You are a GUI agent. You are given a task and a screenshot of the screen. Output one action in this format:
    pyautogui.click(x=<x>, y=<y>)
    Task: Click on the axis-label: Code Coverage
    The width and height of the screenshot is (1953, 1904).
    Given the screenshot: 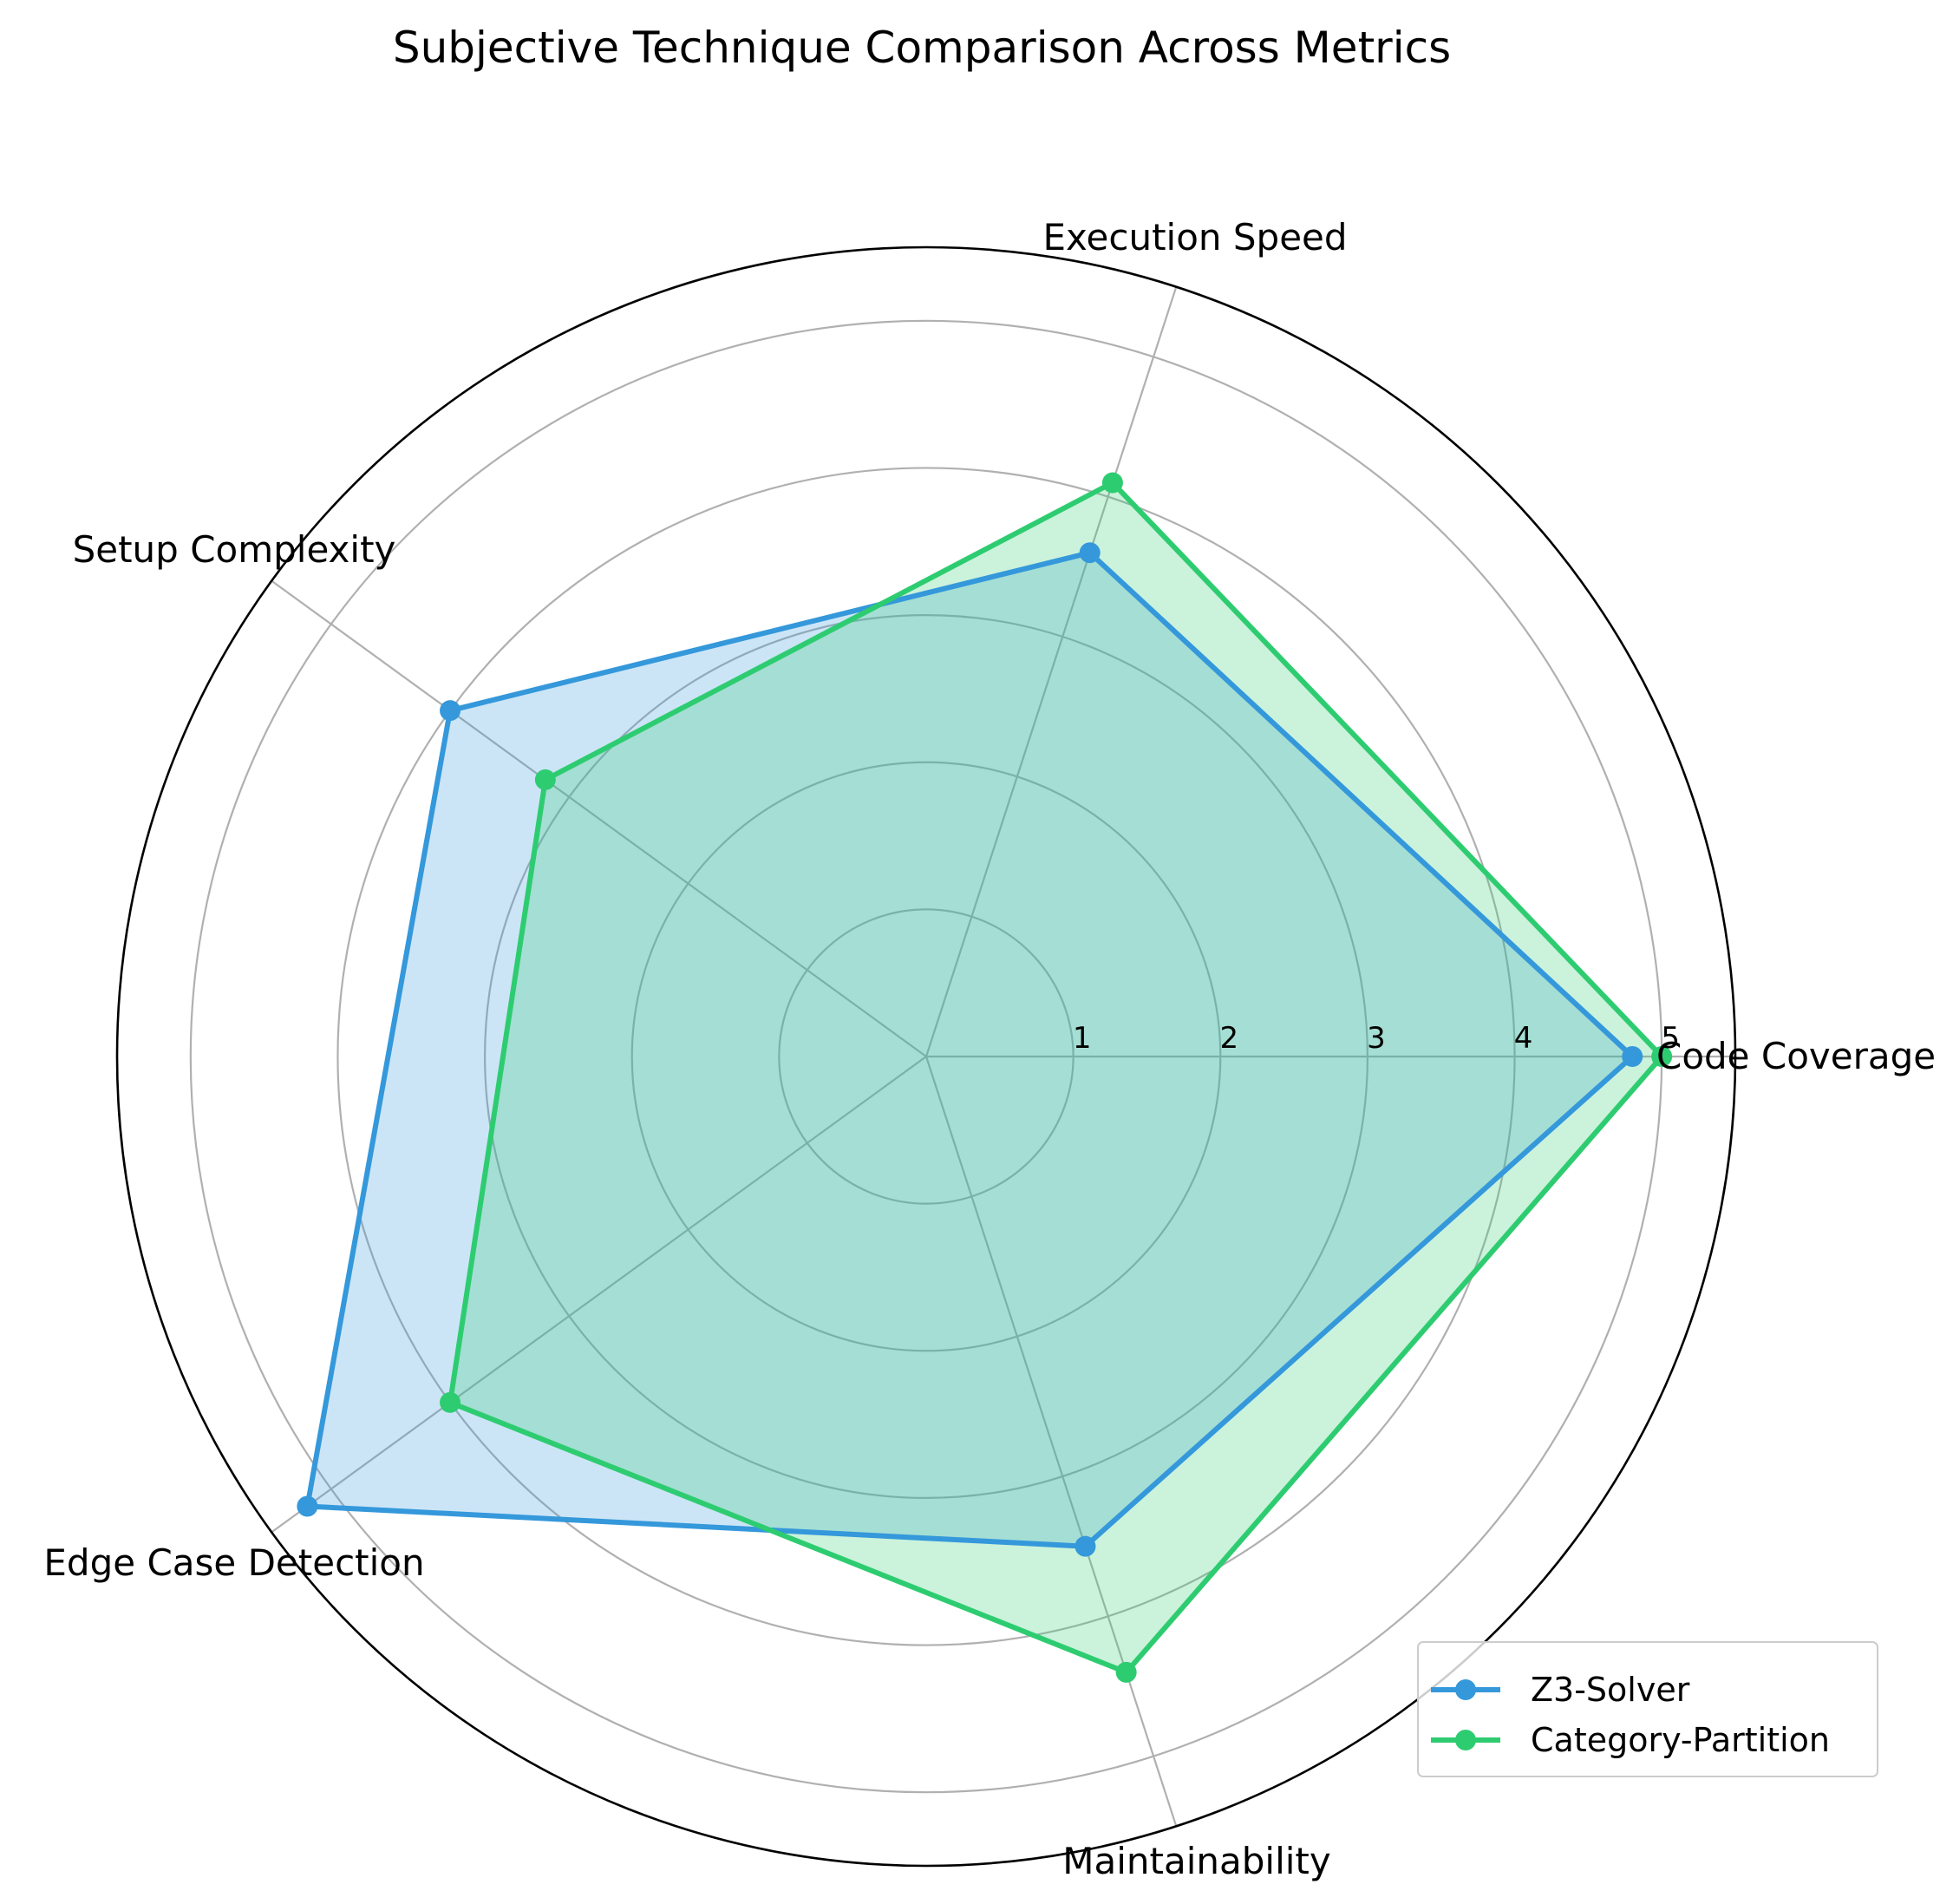 What is the action you would take?
    pyautogui.click(x=1796, y=1056)
    